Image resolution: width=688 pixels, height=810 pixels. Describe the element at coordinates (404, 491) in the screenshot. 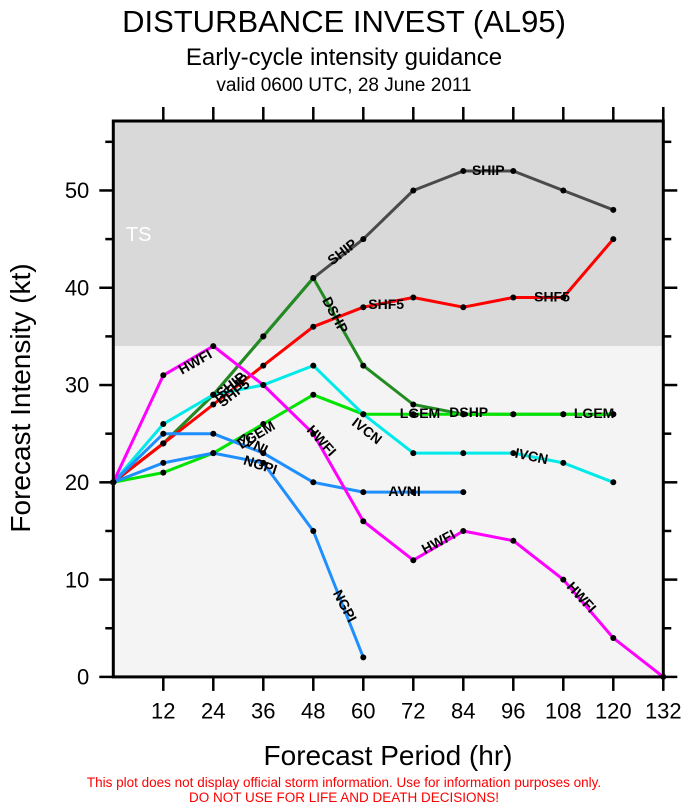

I see `series-label-AVNI: AVNI` at that location.